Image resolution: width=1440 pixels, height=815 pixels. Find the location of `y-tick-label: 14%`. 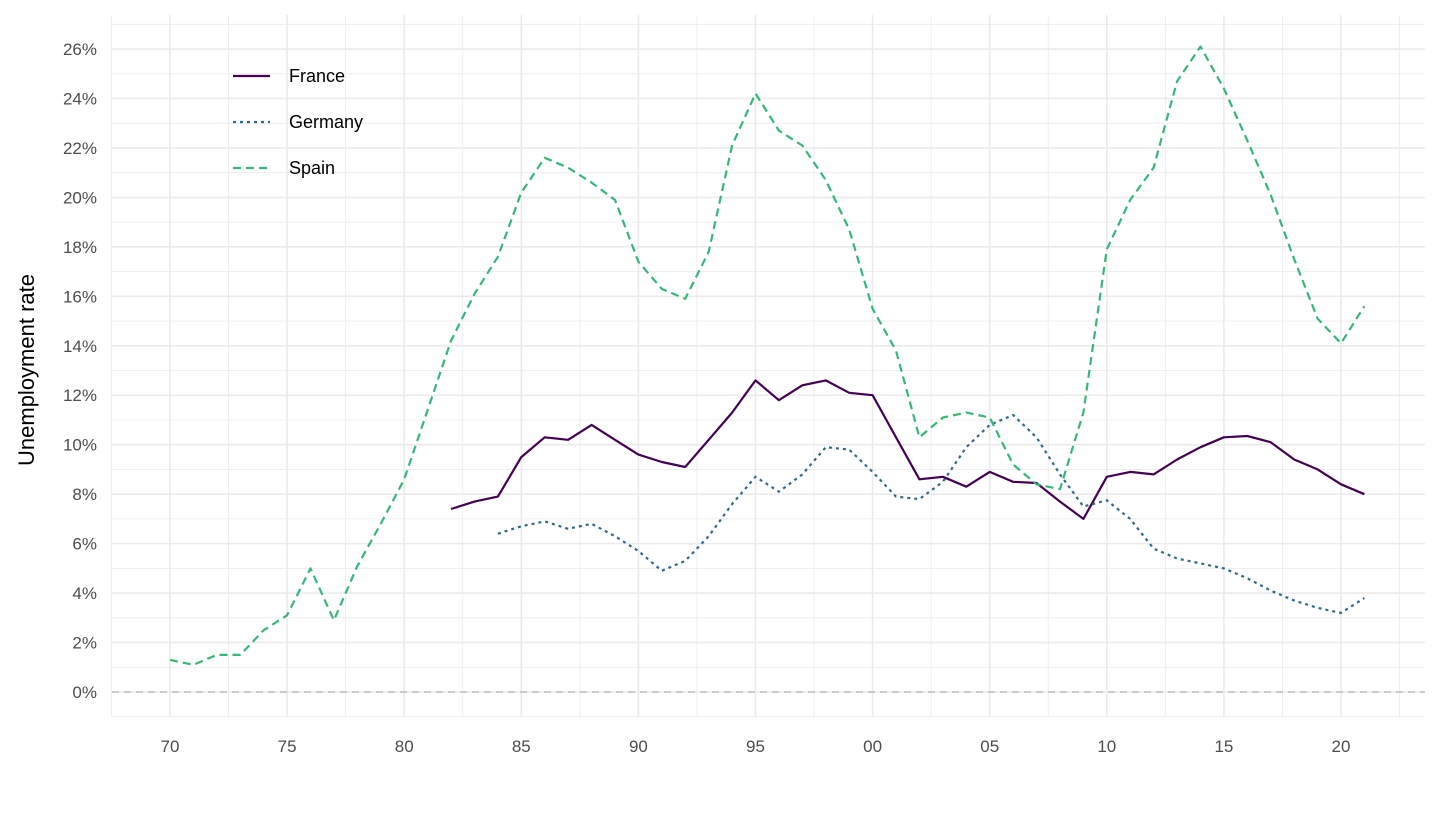

y-tick-label: 14% is located at coordinates (80, 346).